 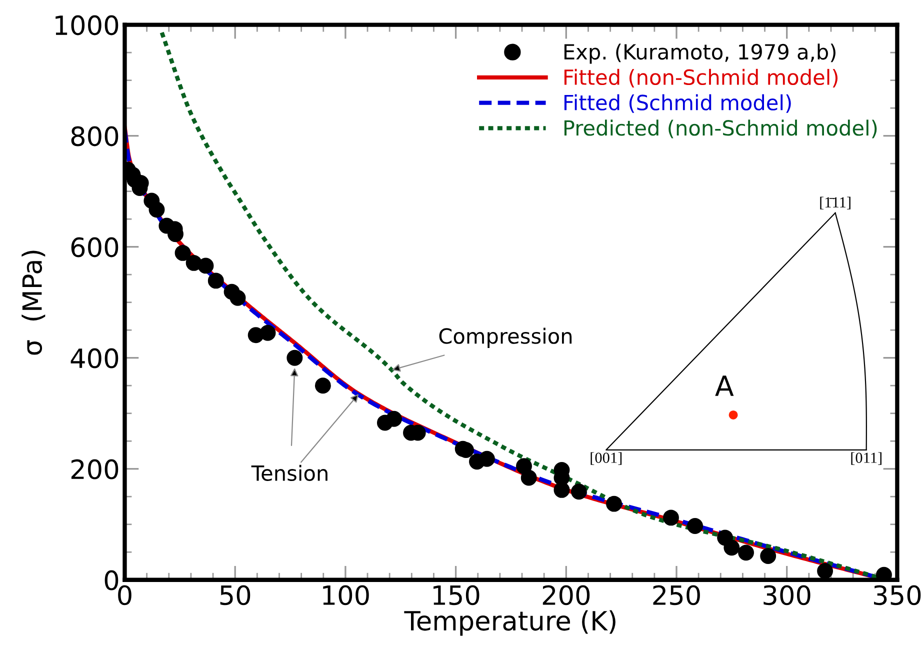 What do you see at coordinates (235, 595) in the screenshot?
I see `x-tick-label: 50` at bounding box center [235, 595].